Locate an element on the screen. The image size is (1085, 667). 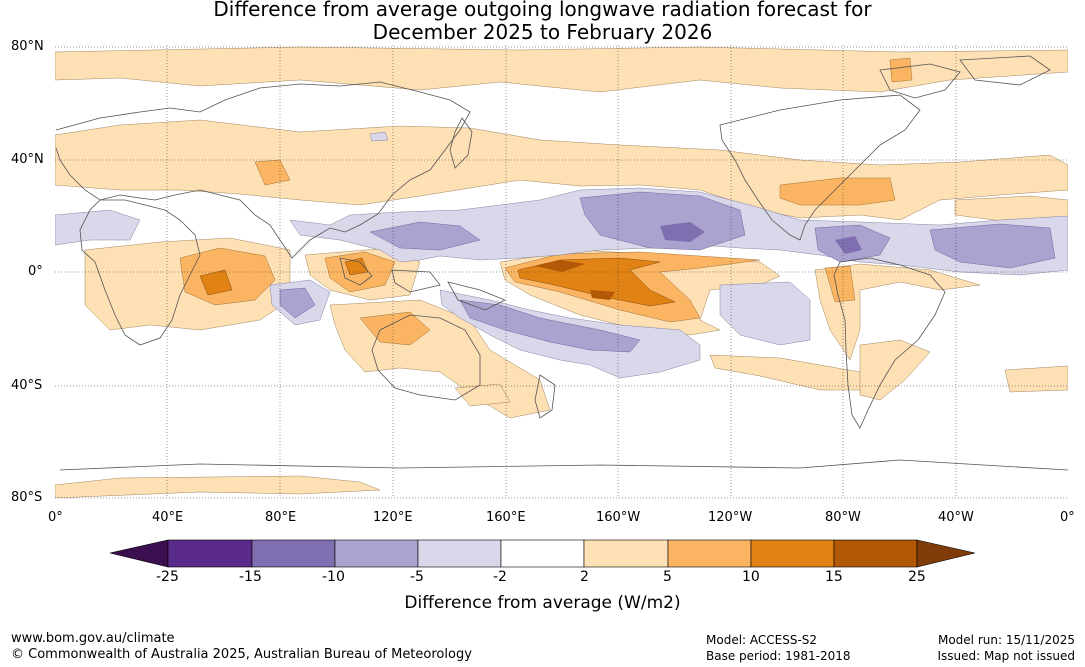
legend-tick: -5 is located at coordinates (417, 577).